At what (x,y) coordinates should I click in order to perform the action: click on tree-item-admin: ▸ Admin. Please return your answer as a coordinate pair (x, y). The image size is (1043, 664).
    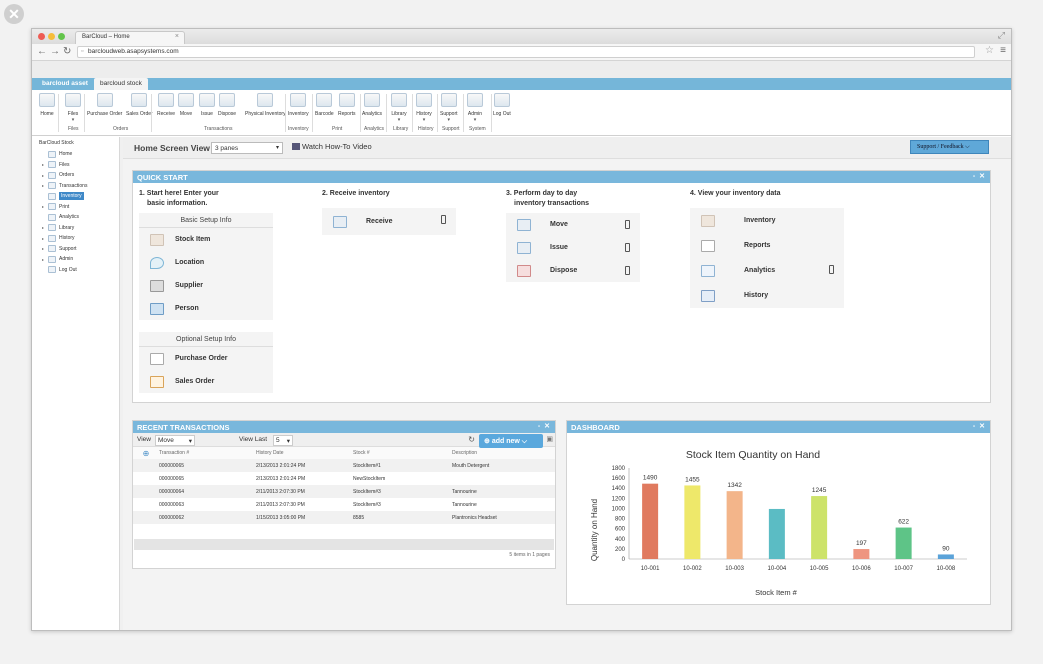
    Looking at the image, I should click on (78, 259).